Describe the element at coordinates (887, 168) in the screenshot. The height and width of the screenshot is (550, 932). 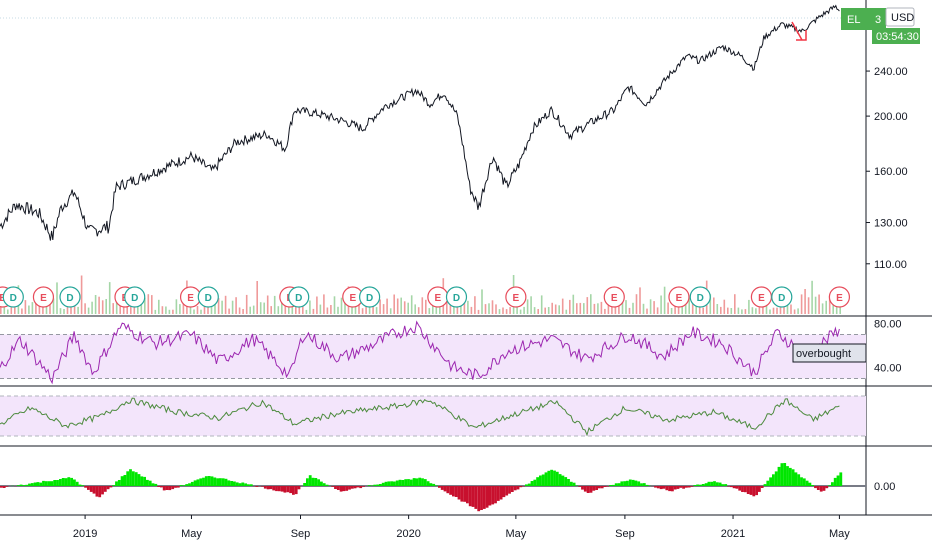
I see `price-axis: 110.00 130.00 160.00 200.00 240.00` at that location.